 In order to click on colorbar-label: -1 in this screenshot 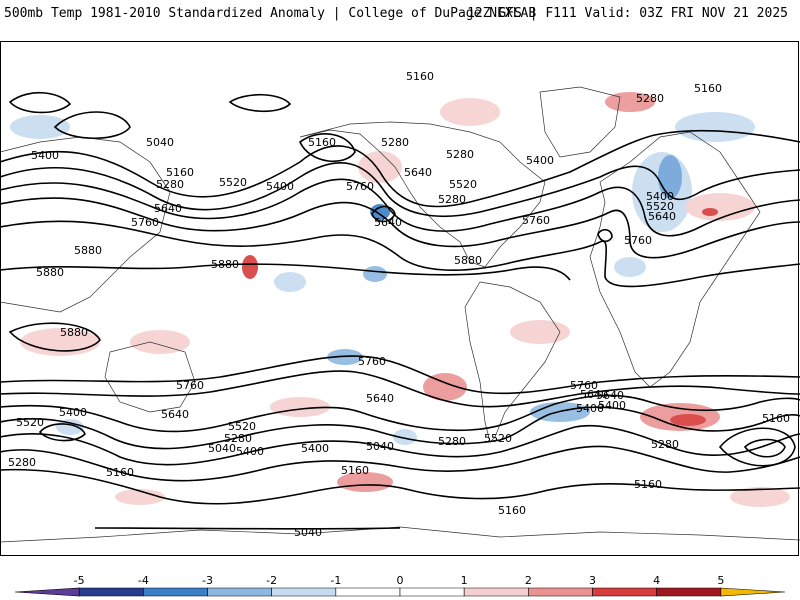, I will do `click(335, 580)`.